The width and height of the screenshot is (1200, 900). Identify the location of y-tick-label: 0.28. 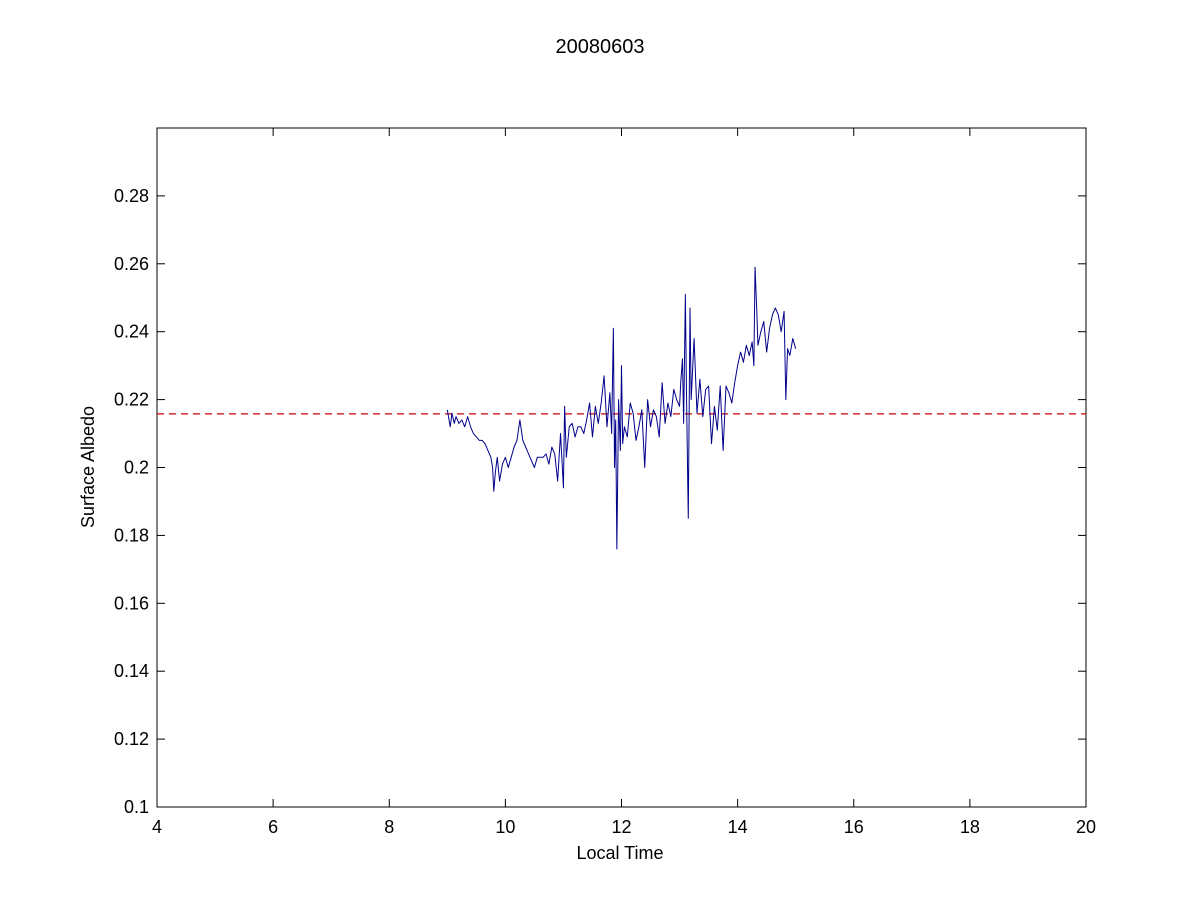
(131, 196).